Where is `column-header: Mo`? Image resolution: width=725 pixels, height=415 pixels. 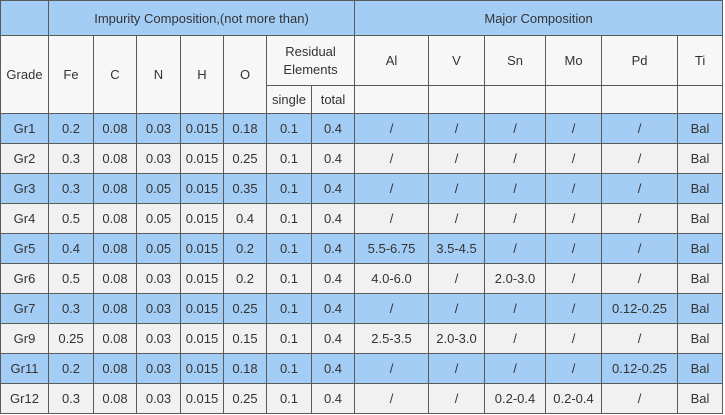 column-header: Mo is located at coordinates (574, 60).